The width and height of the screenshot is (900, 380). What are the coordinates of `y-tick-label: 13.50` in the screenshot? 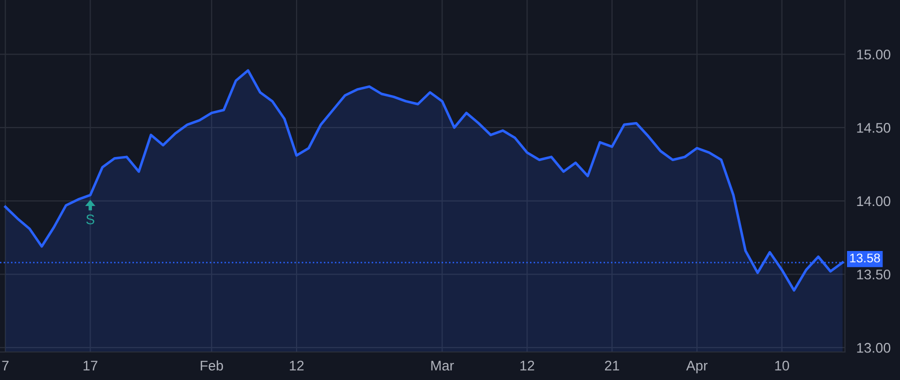 It's located at (873, 275).